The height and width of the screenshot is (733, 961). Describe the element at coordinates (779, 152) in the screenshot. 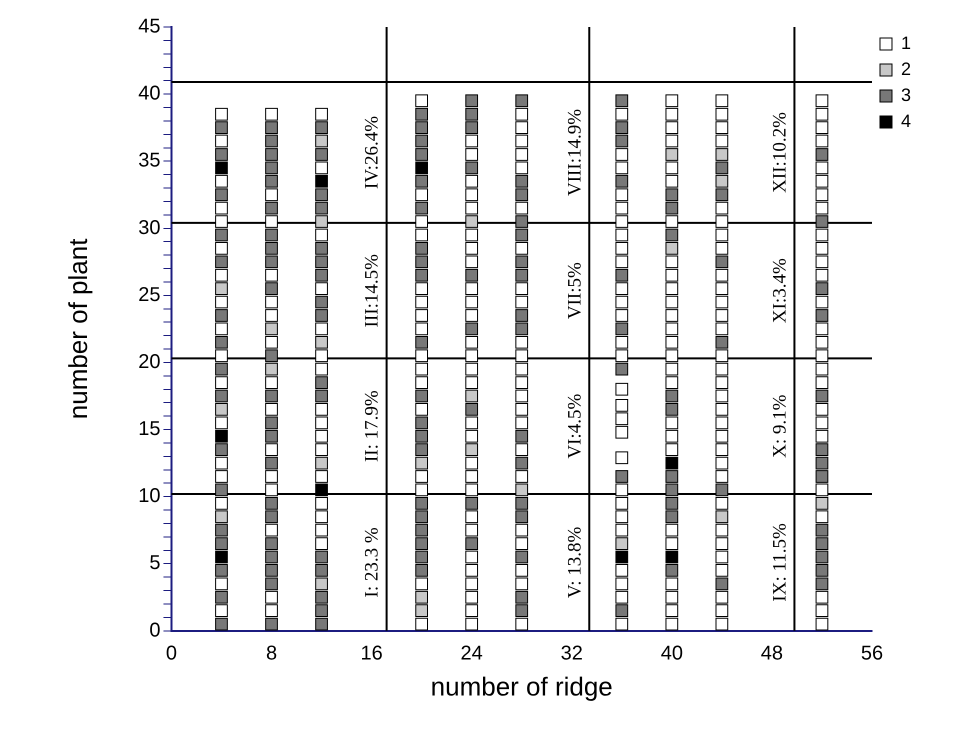

I see `annotation: XII:10.2%` at that location.